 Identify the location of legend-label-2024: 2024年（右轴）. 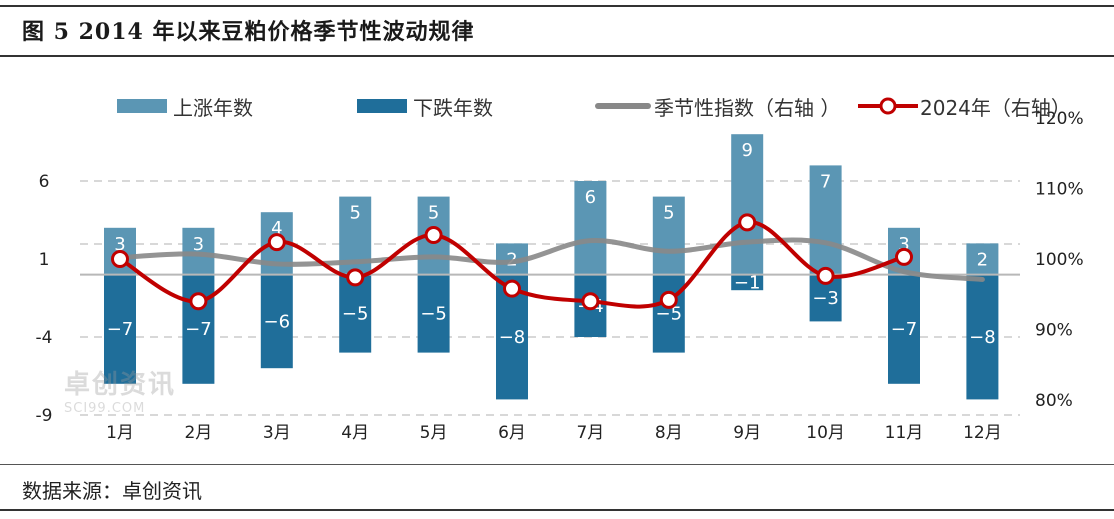
(995, 108).